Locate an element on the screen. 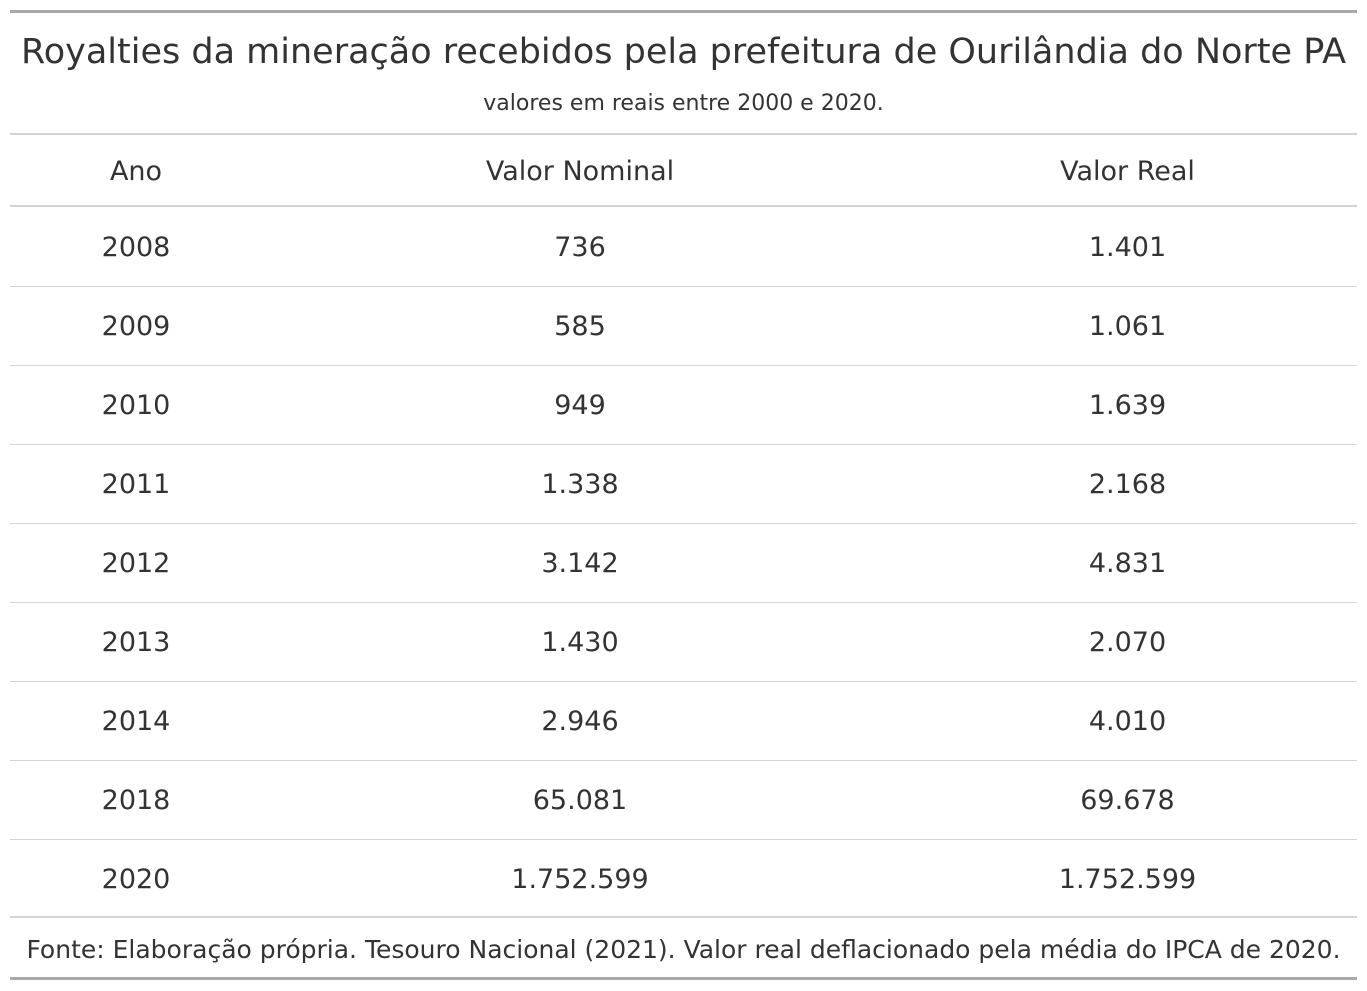 The image size is (1367, 991). table-cell-valor-nominal: 3.142 is located at coordinates (580, 563).